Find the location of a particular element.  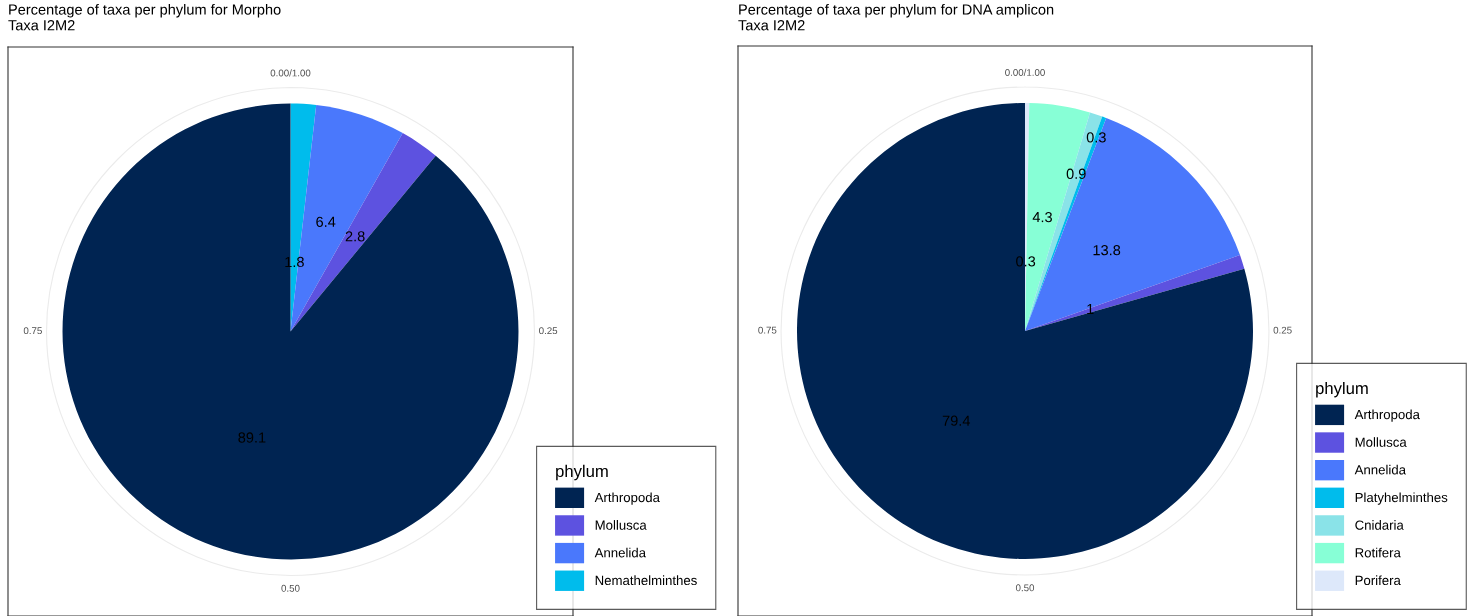

chart-title: Percentage of taxa per phylum for DNA amplicon is located at coordinates (896, 11).